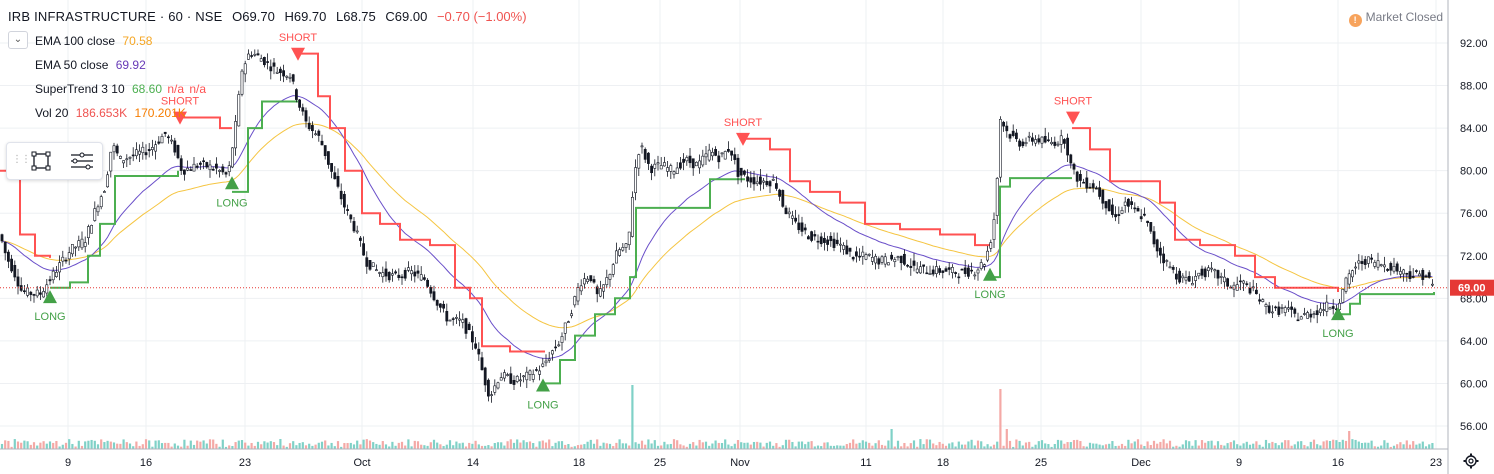  I want to click on legend-ema100: EMA 100 close 70.58, so click(93, 41).